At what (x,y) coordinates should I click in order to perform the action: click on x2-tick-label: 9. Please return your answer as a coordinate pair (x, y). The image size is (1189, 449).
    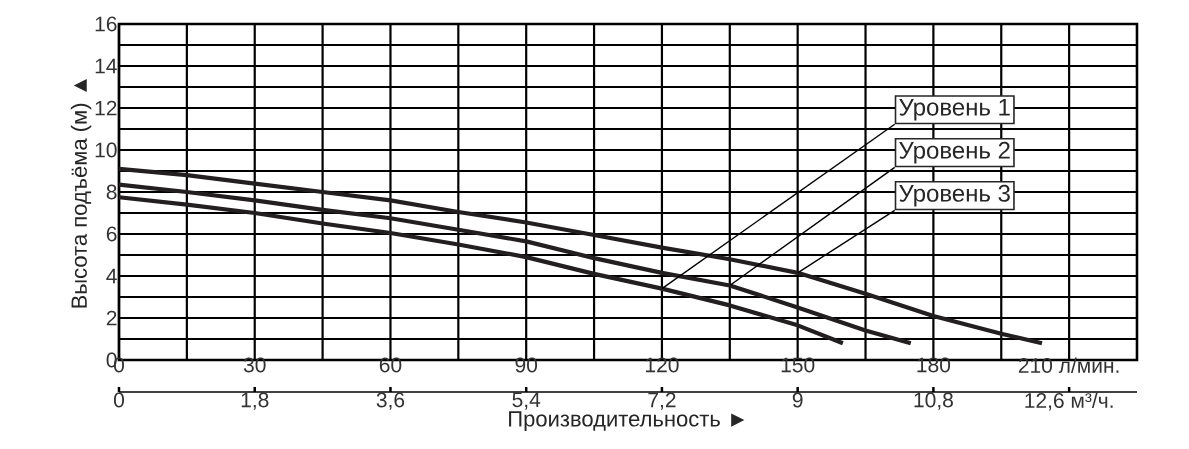
    Looking at the image, I should click on (797, 400).